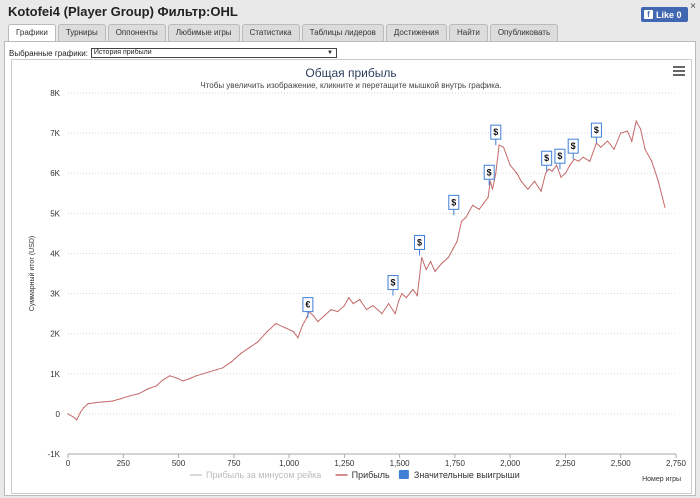 The width and height of the screenshot is (700, 498). I want to click on x-tick-label: 1,250, so click(344, 463).